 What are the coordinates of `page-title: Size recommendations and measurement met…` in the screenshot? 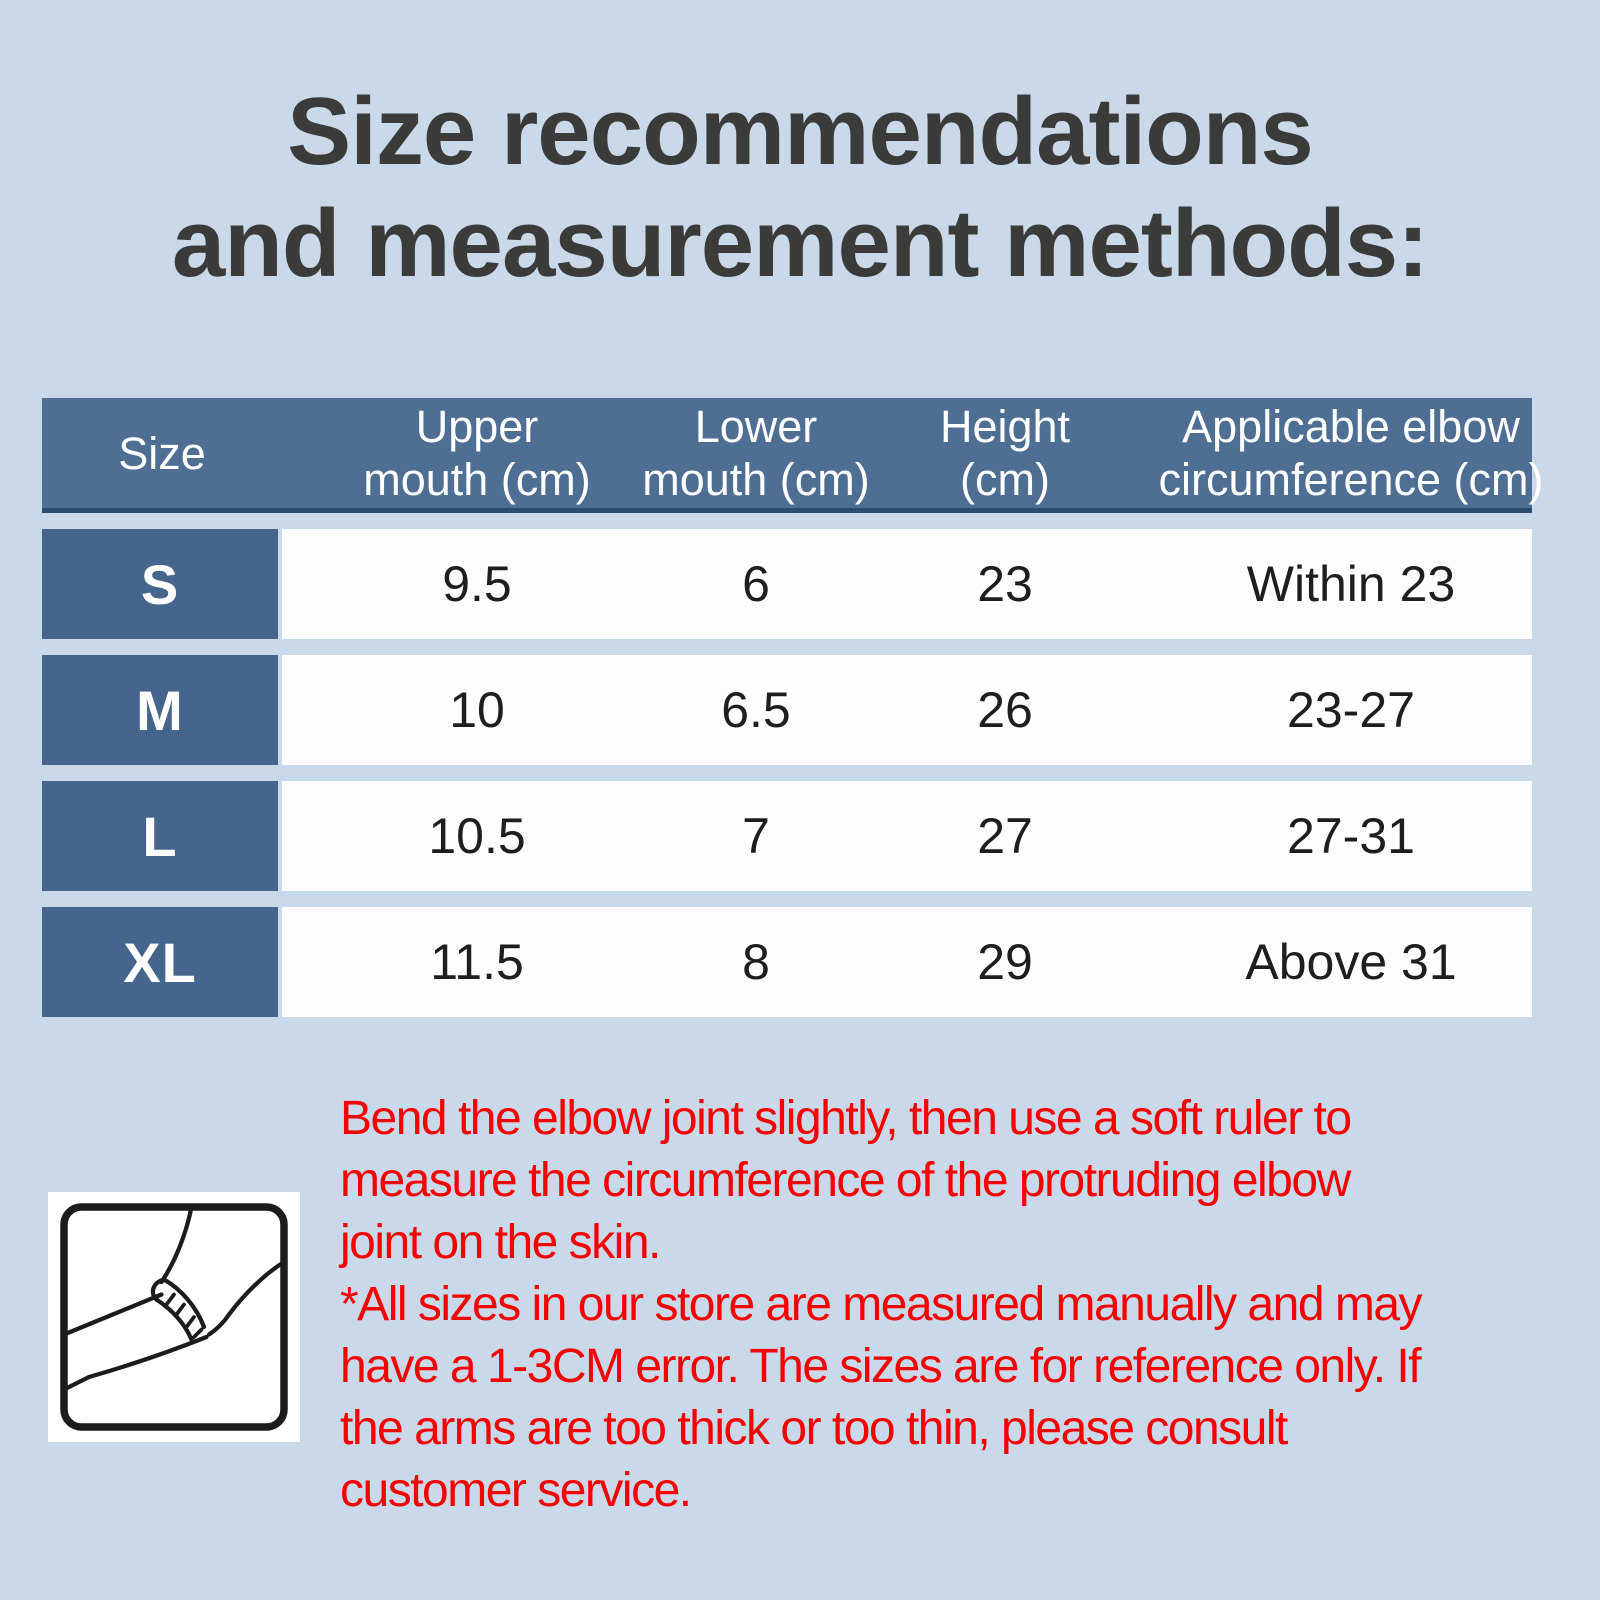 It's located at (800, 188).